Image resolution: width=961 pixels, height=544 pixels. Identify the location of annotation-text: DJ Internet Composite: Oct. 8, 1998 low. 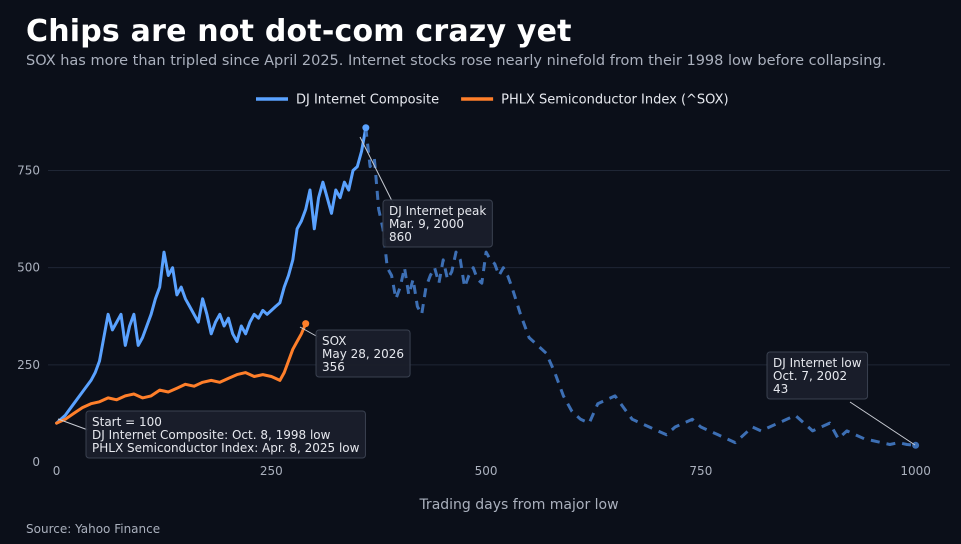
(211, 435).